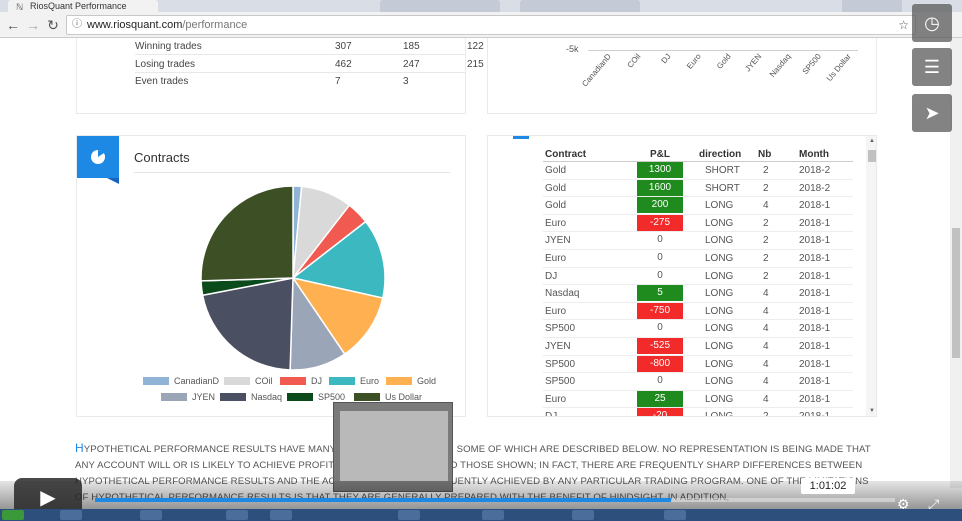  Describe the element at coordinates (903, 25) in the screenshot. I see `bookmark-star-icon: ☆` at that location.